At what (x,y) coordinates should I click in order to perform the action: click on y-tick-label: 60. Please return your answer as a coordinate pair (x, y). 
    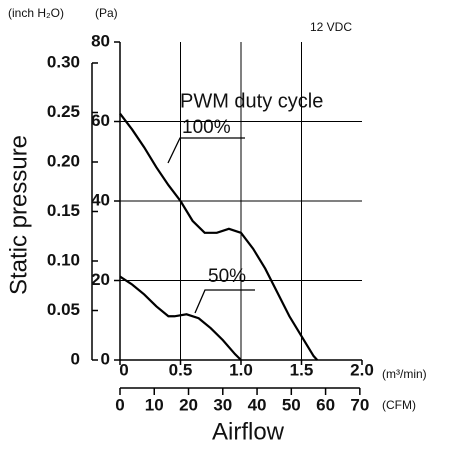
    Looking at the image, I should click on (100, 120).